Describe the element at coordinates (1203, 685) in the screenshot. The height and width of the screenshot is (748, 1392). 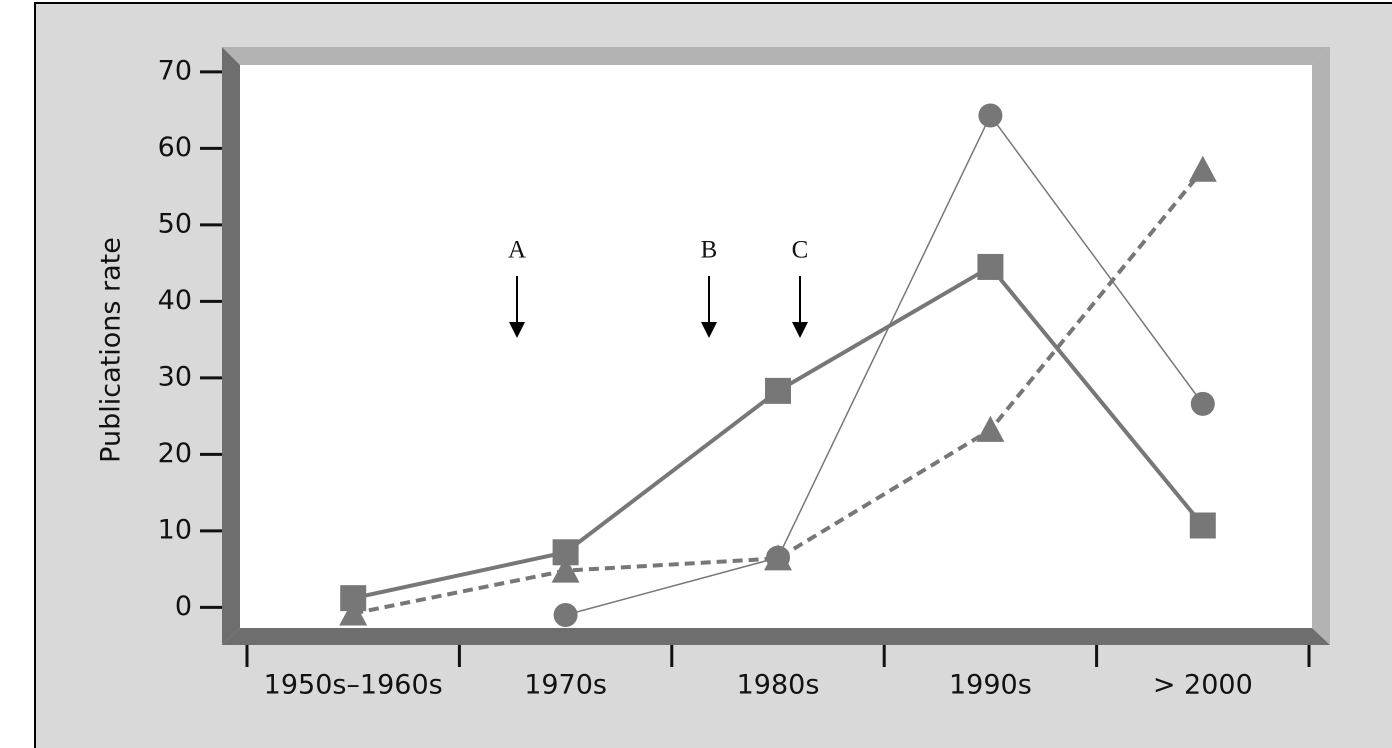
I see `x-tick-label: > 2000` at that location.